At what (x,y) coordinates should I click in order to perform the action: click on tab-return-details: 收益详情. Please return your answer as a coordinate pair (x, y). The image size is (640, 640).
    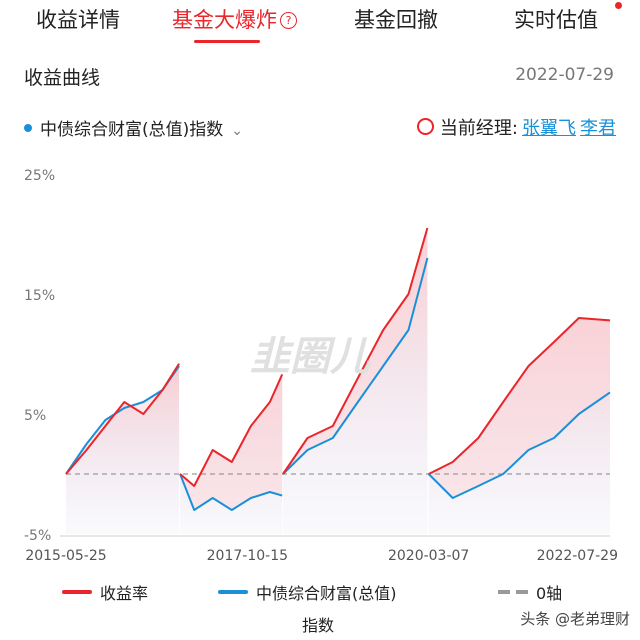
    Looking at the image, I should click on (78, 20).